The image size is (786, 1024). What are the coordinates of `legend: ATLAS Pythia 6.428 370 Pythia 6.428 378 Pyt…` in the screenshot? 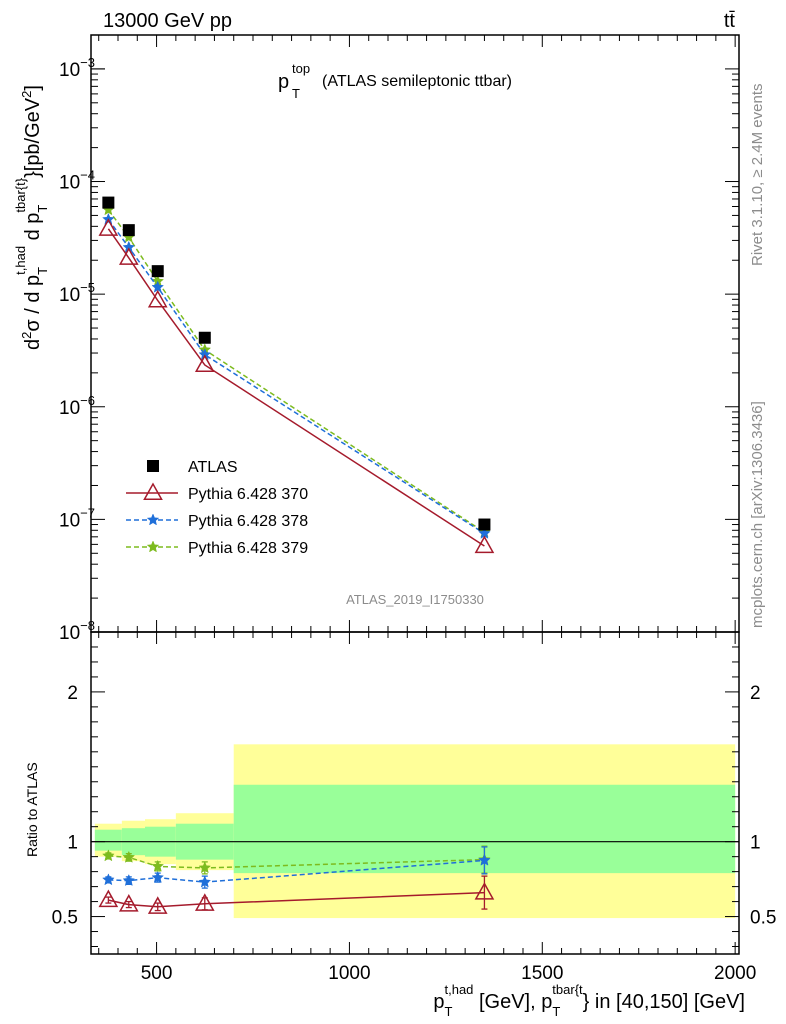 It's located at (217, 508).